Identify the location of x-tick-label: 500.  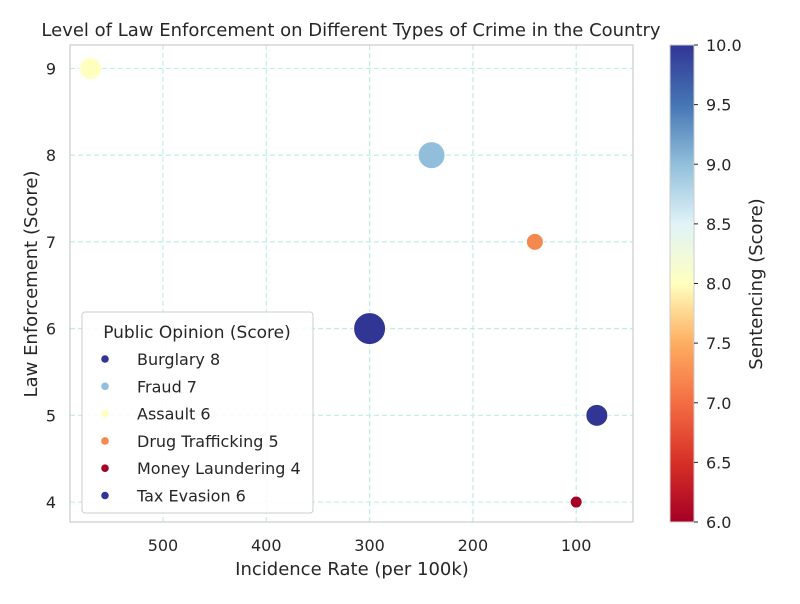
(163, 545).